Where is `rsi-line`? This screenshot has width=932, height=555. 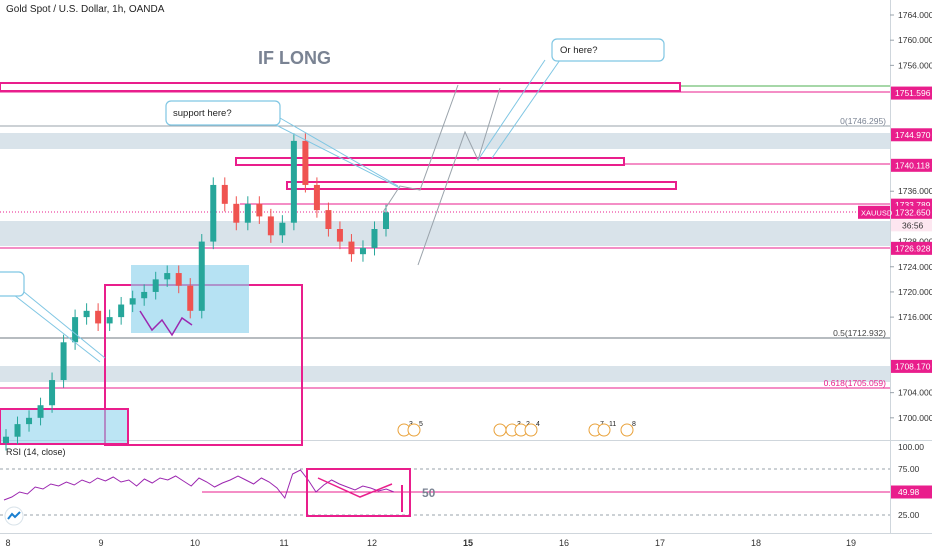
rsi-line is located at coordinates (199, 485).